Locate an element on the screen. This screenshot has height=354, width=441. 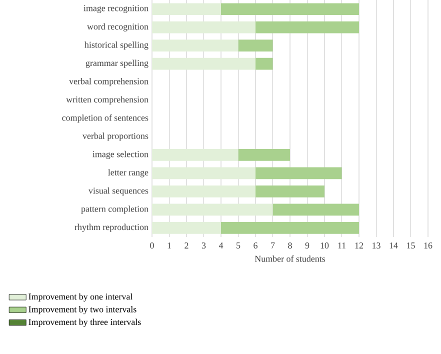
y-tick-label: verbal comprehension is located at coordinates (108, 82).